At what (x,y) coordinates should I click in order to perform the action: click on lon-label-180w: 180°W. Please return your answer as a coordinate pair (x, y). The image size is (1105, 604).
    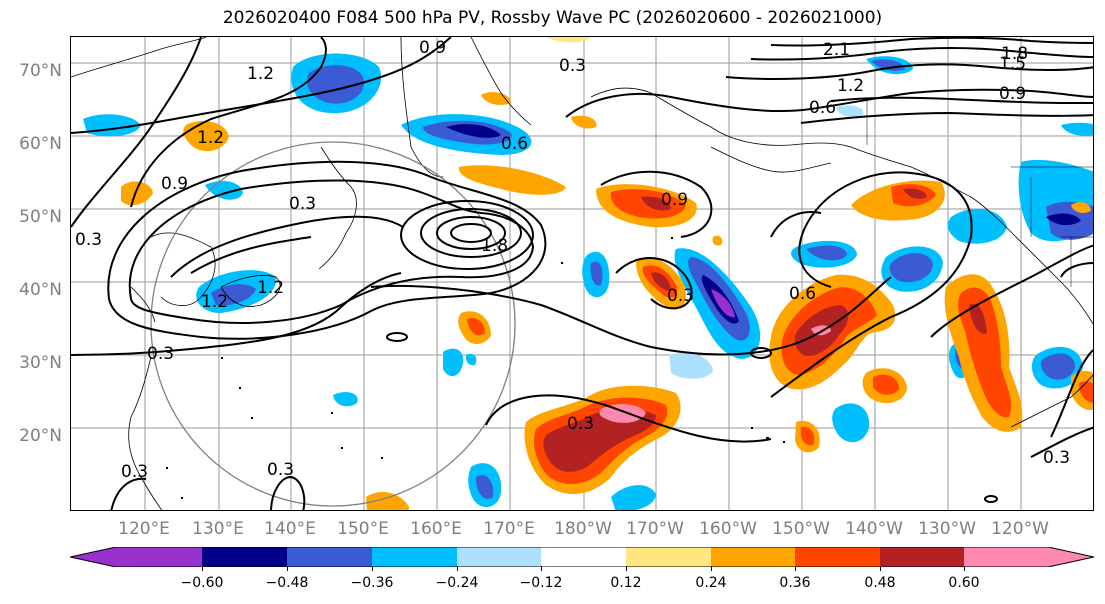
    Looking at the image, I should click on (583, 529).